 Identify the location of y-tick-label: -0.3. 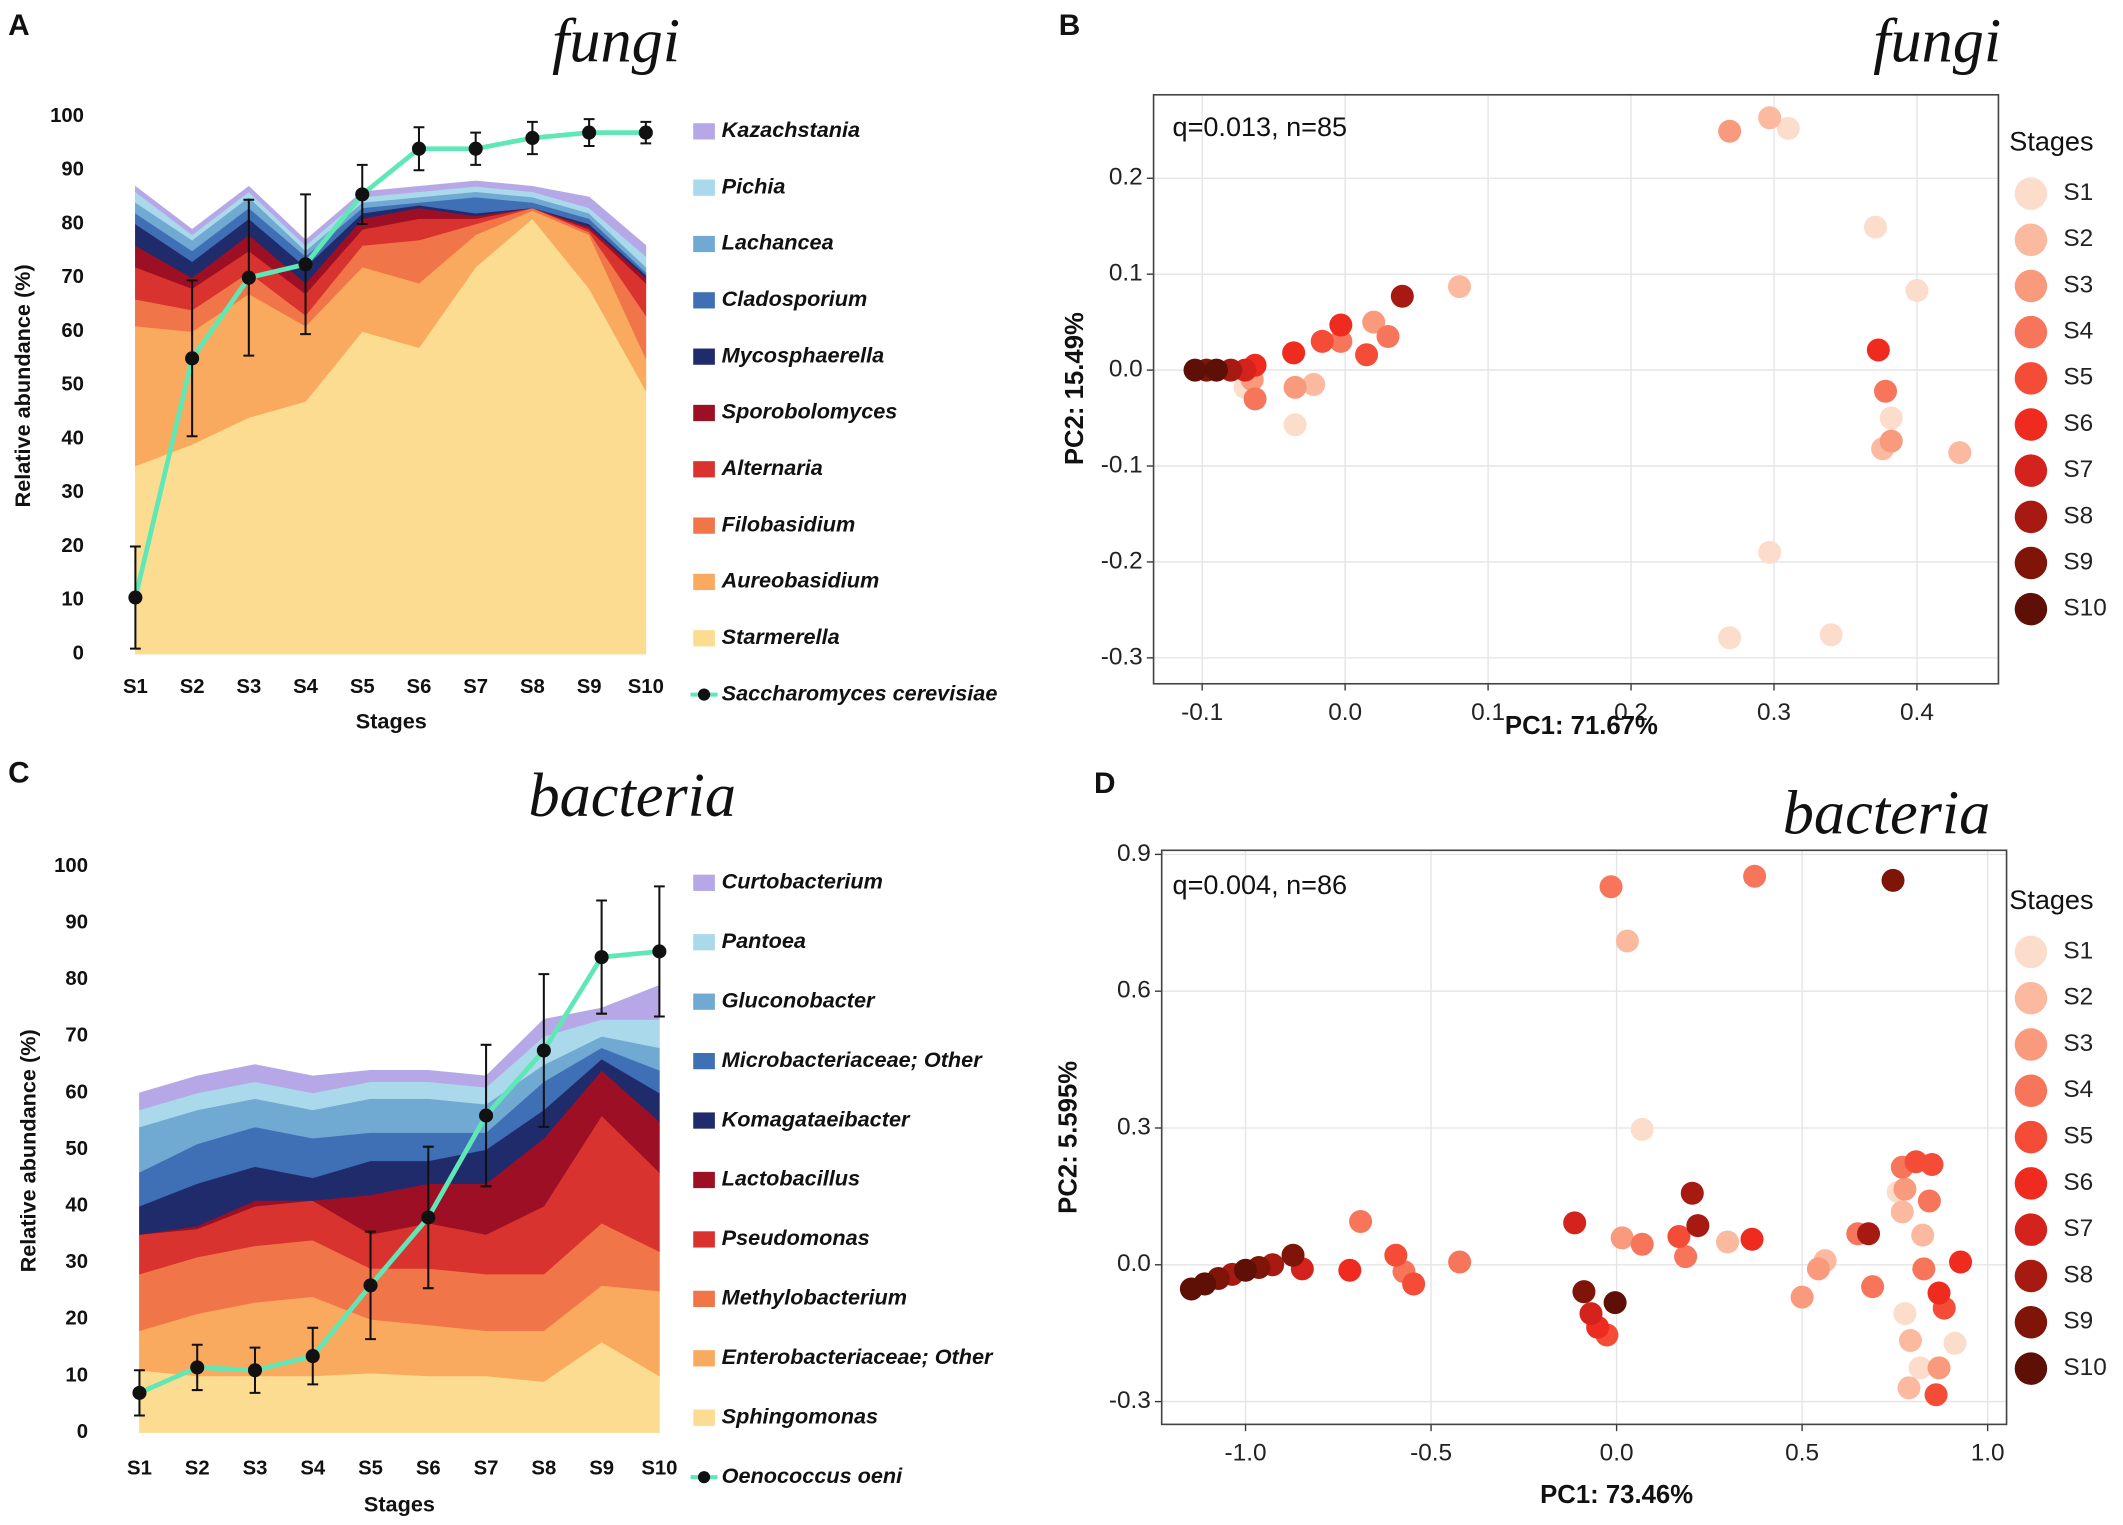
(1130, 1400).